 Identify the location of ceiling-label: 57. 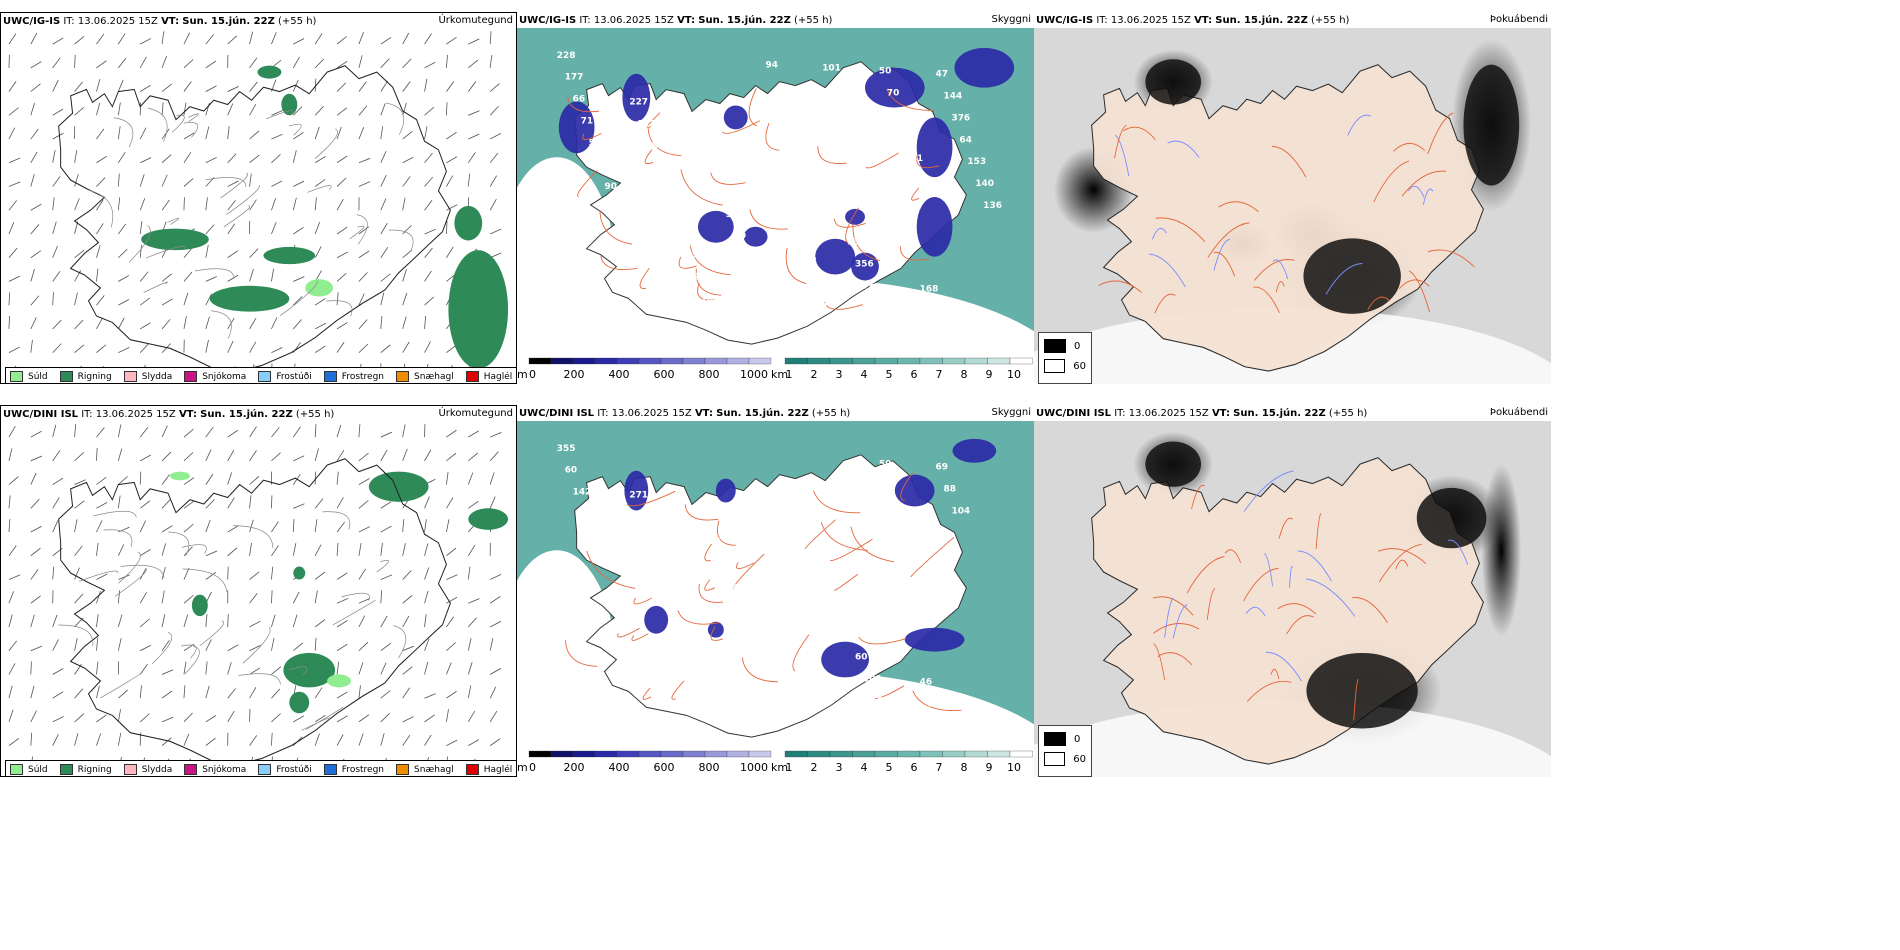
(595, 536).